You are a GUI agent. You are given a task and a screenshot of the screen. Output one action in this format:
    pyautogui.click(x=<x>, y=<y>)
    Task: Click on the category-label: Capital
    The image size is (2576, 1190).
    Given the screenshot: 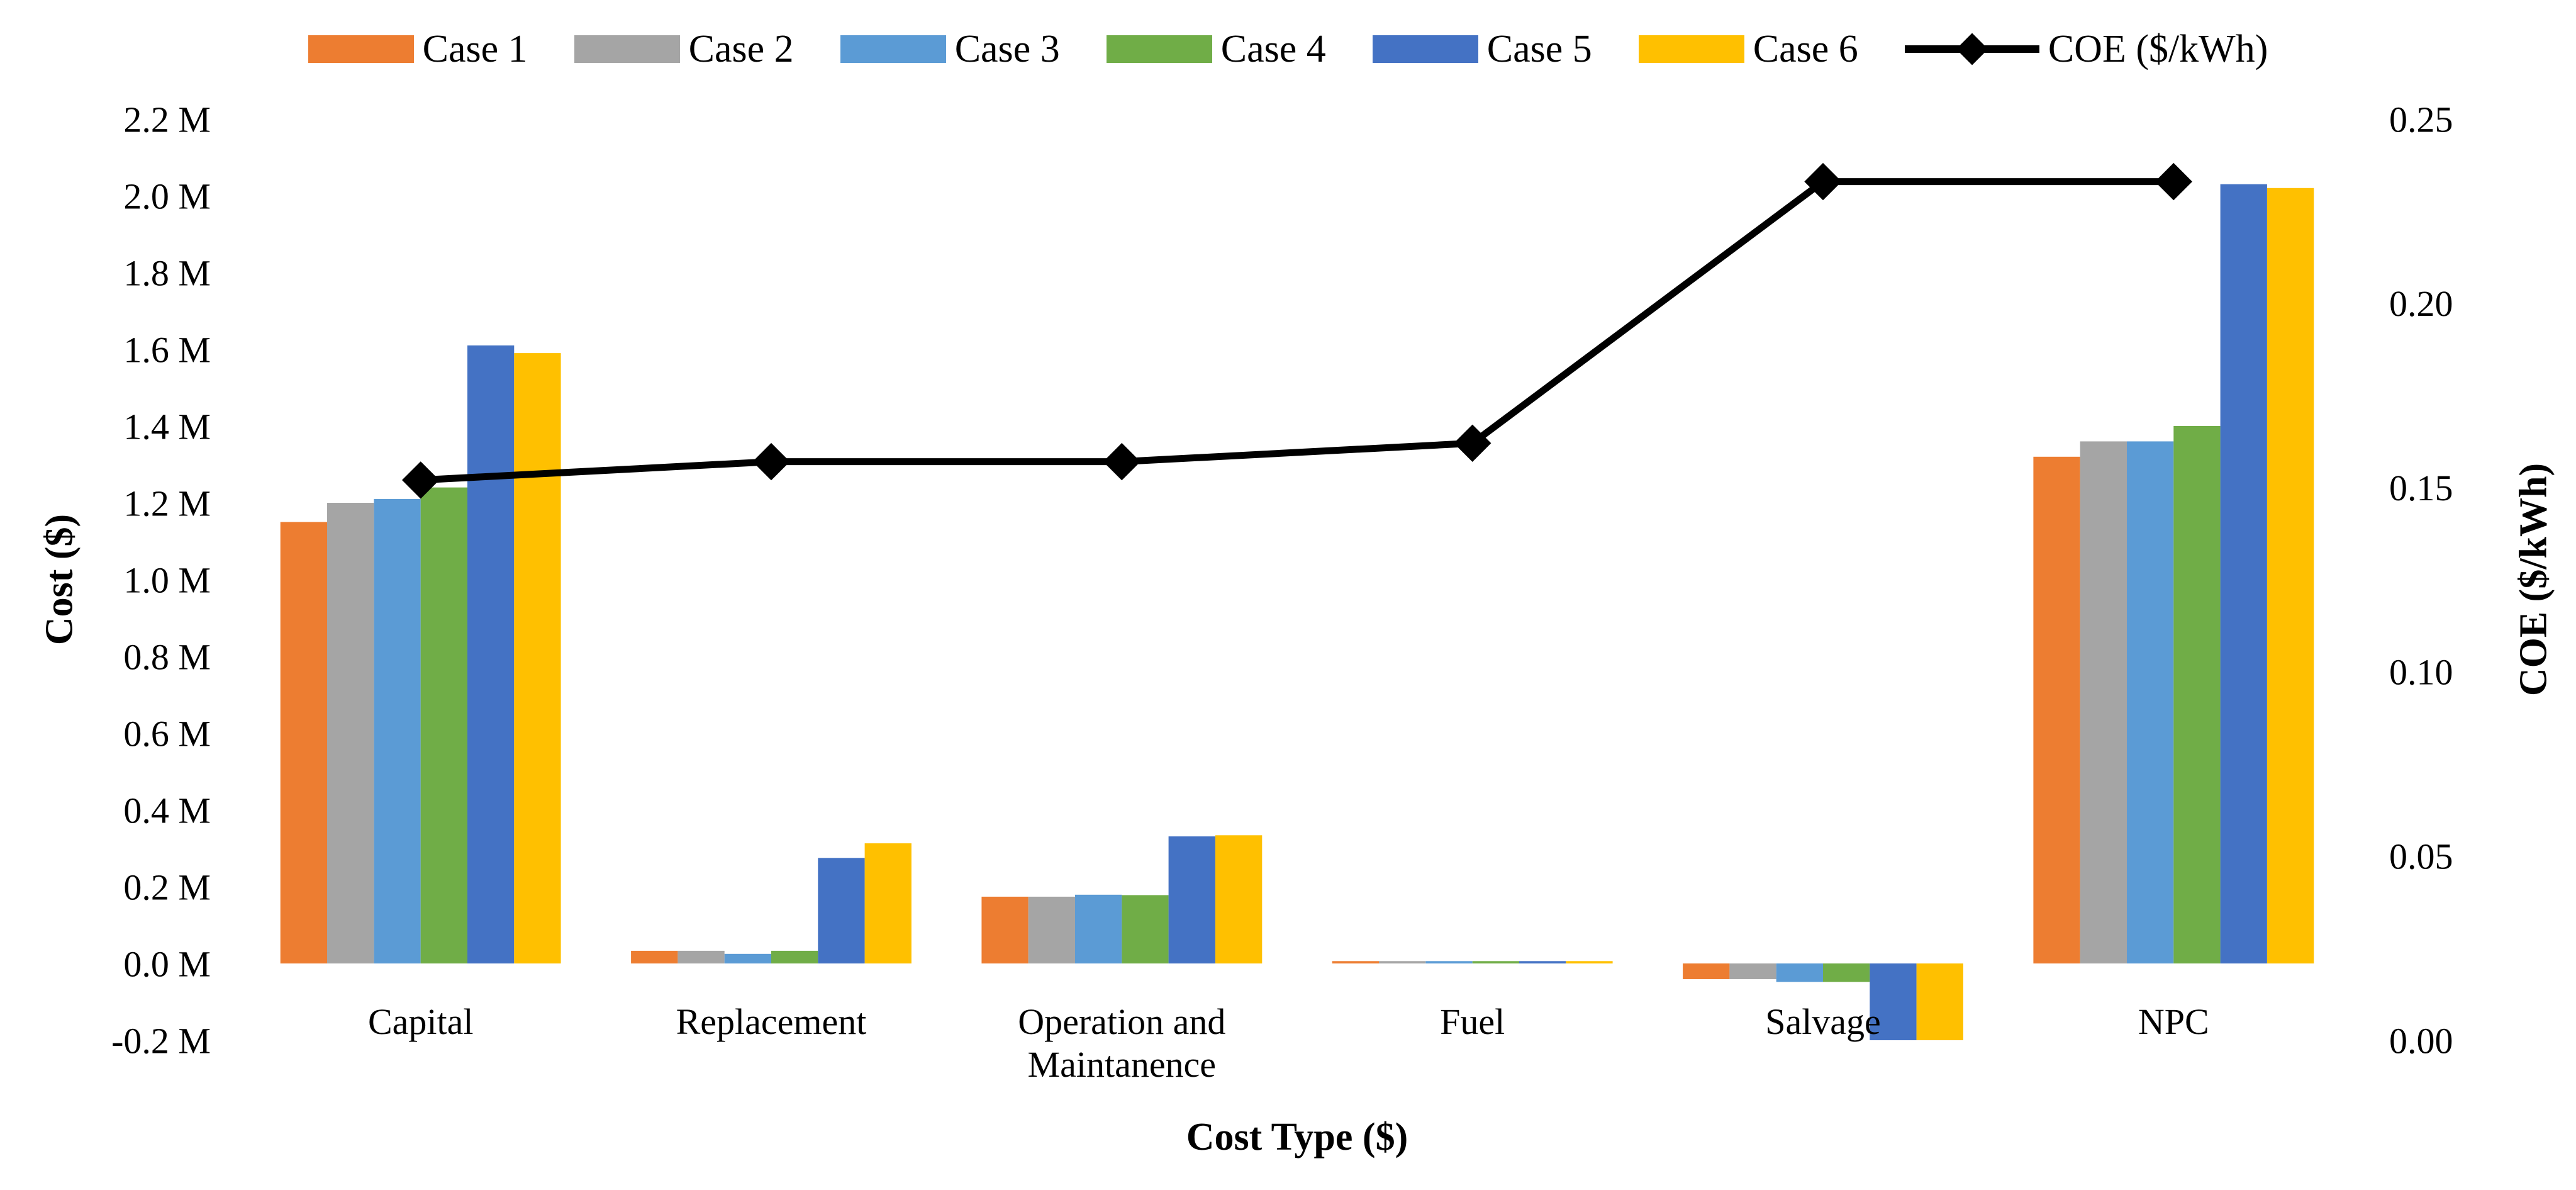 What is the action you would take?
    pyautogui.click(x=421, y=1021)
    